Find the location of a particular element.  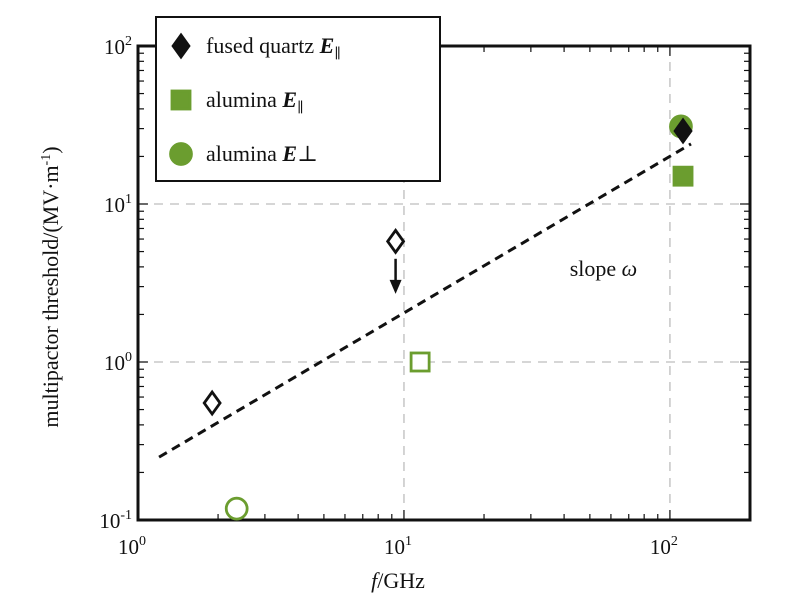

legend-sub-alumina-par: ∥ is located at coordinates (300, 108).